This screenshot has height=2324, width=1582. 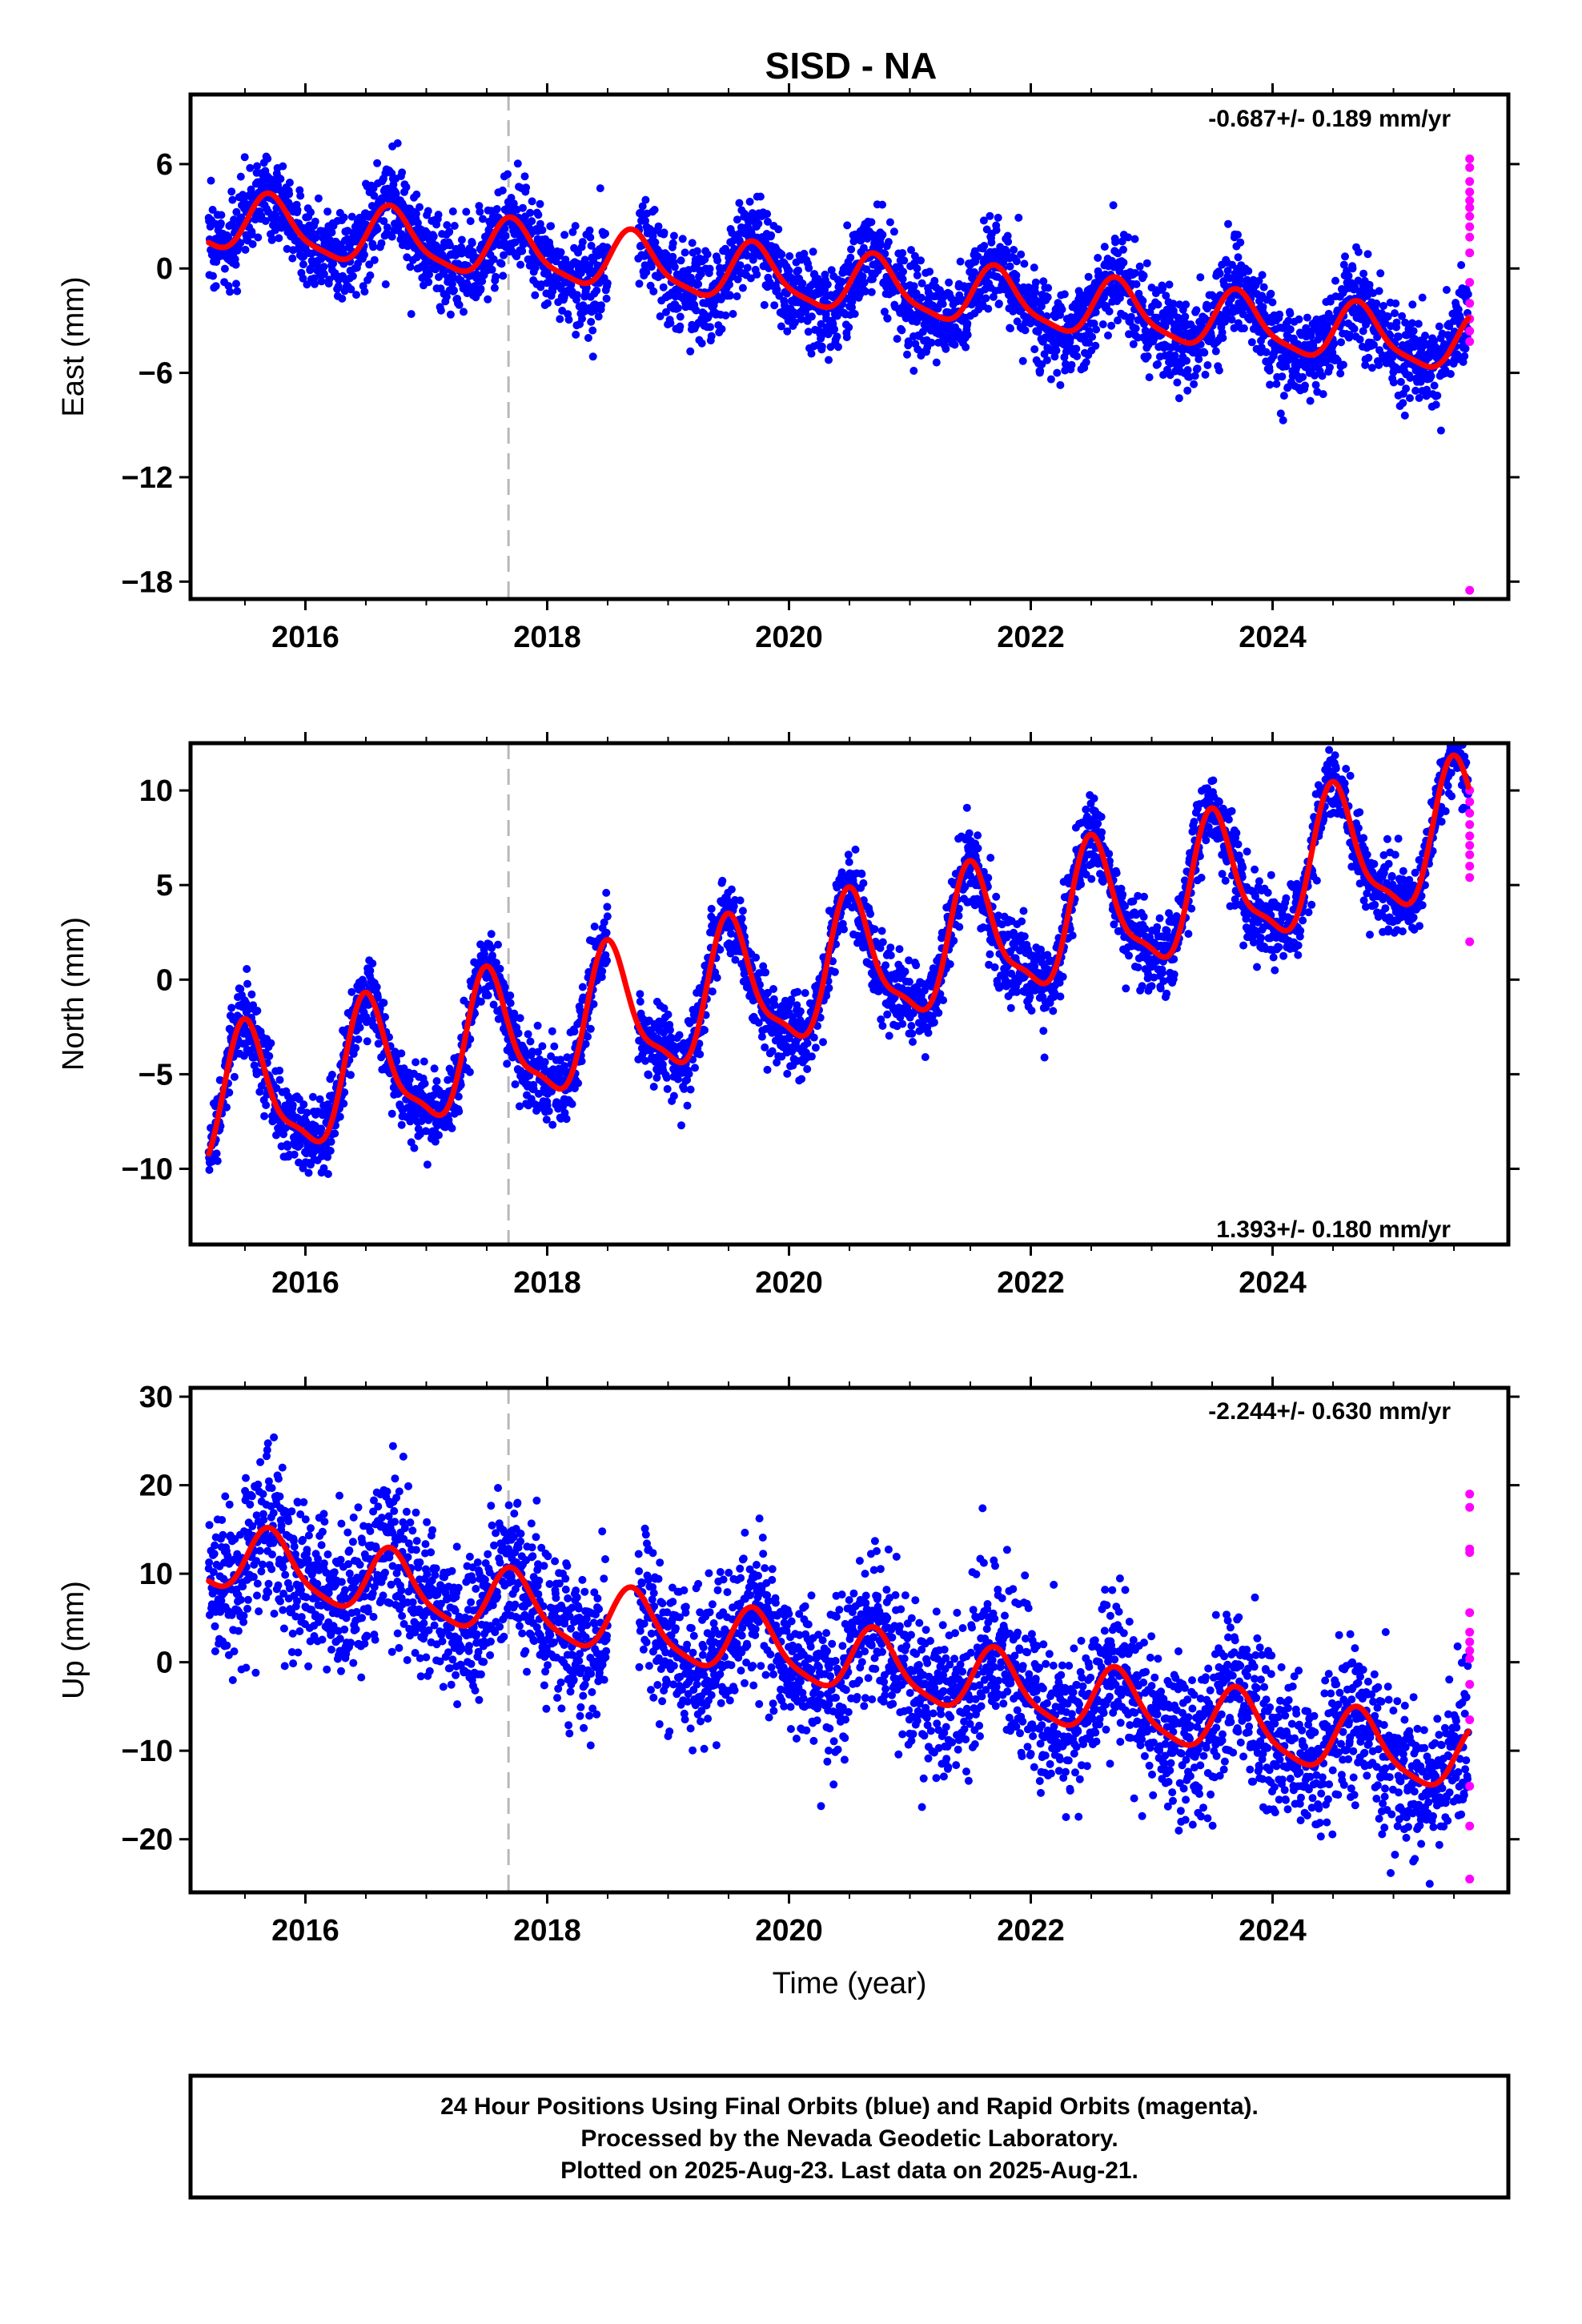 What do you see at coordinates (147, 478) in the screenshot?
I see `east-y-tick-label: −12` at bounding box center [147, 478].